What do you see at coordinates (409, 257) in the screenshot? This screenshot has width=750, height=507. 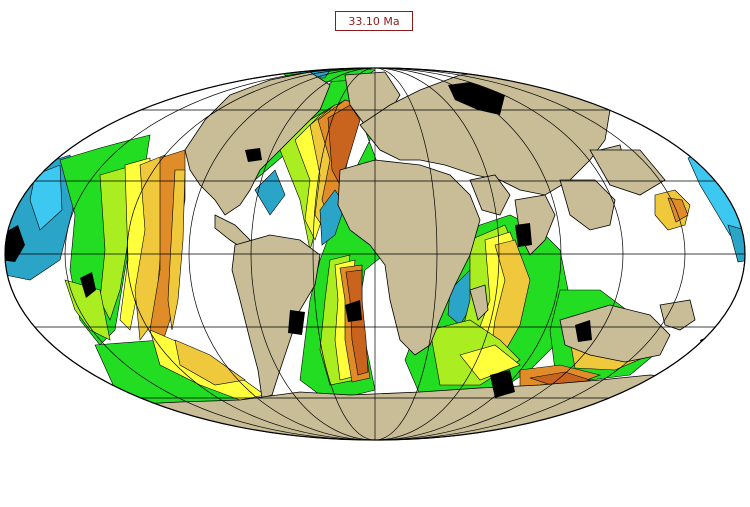 I see `africa` at bounding box center [409, 257].